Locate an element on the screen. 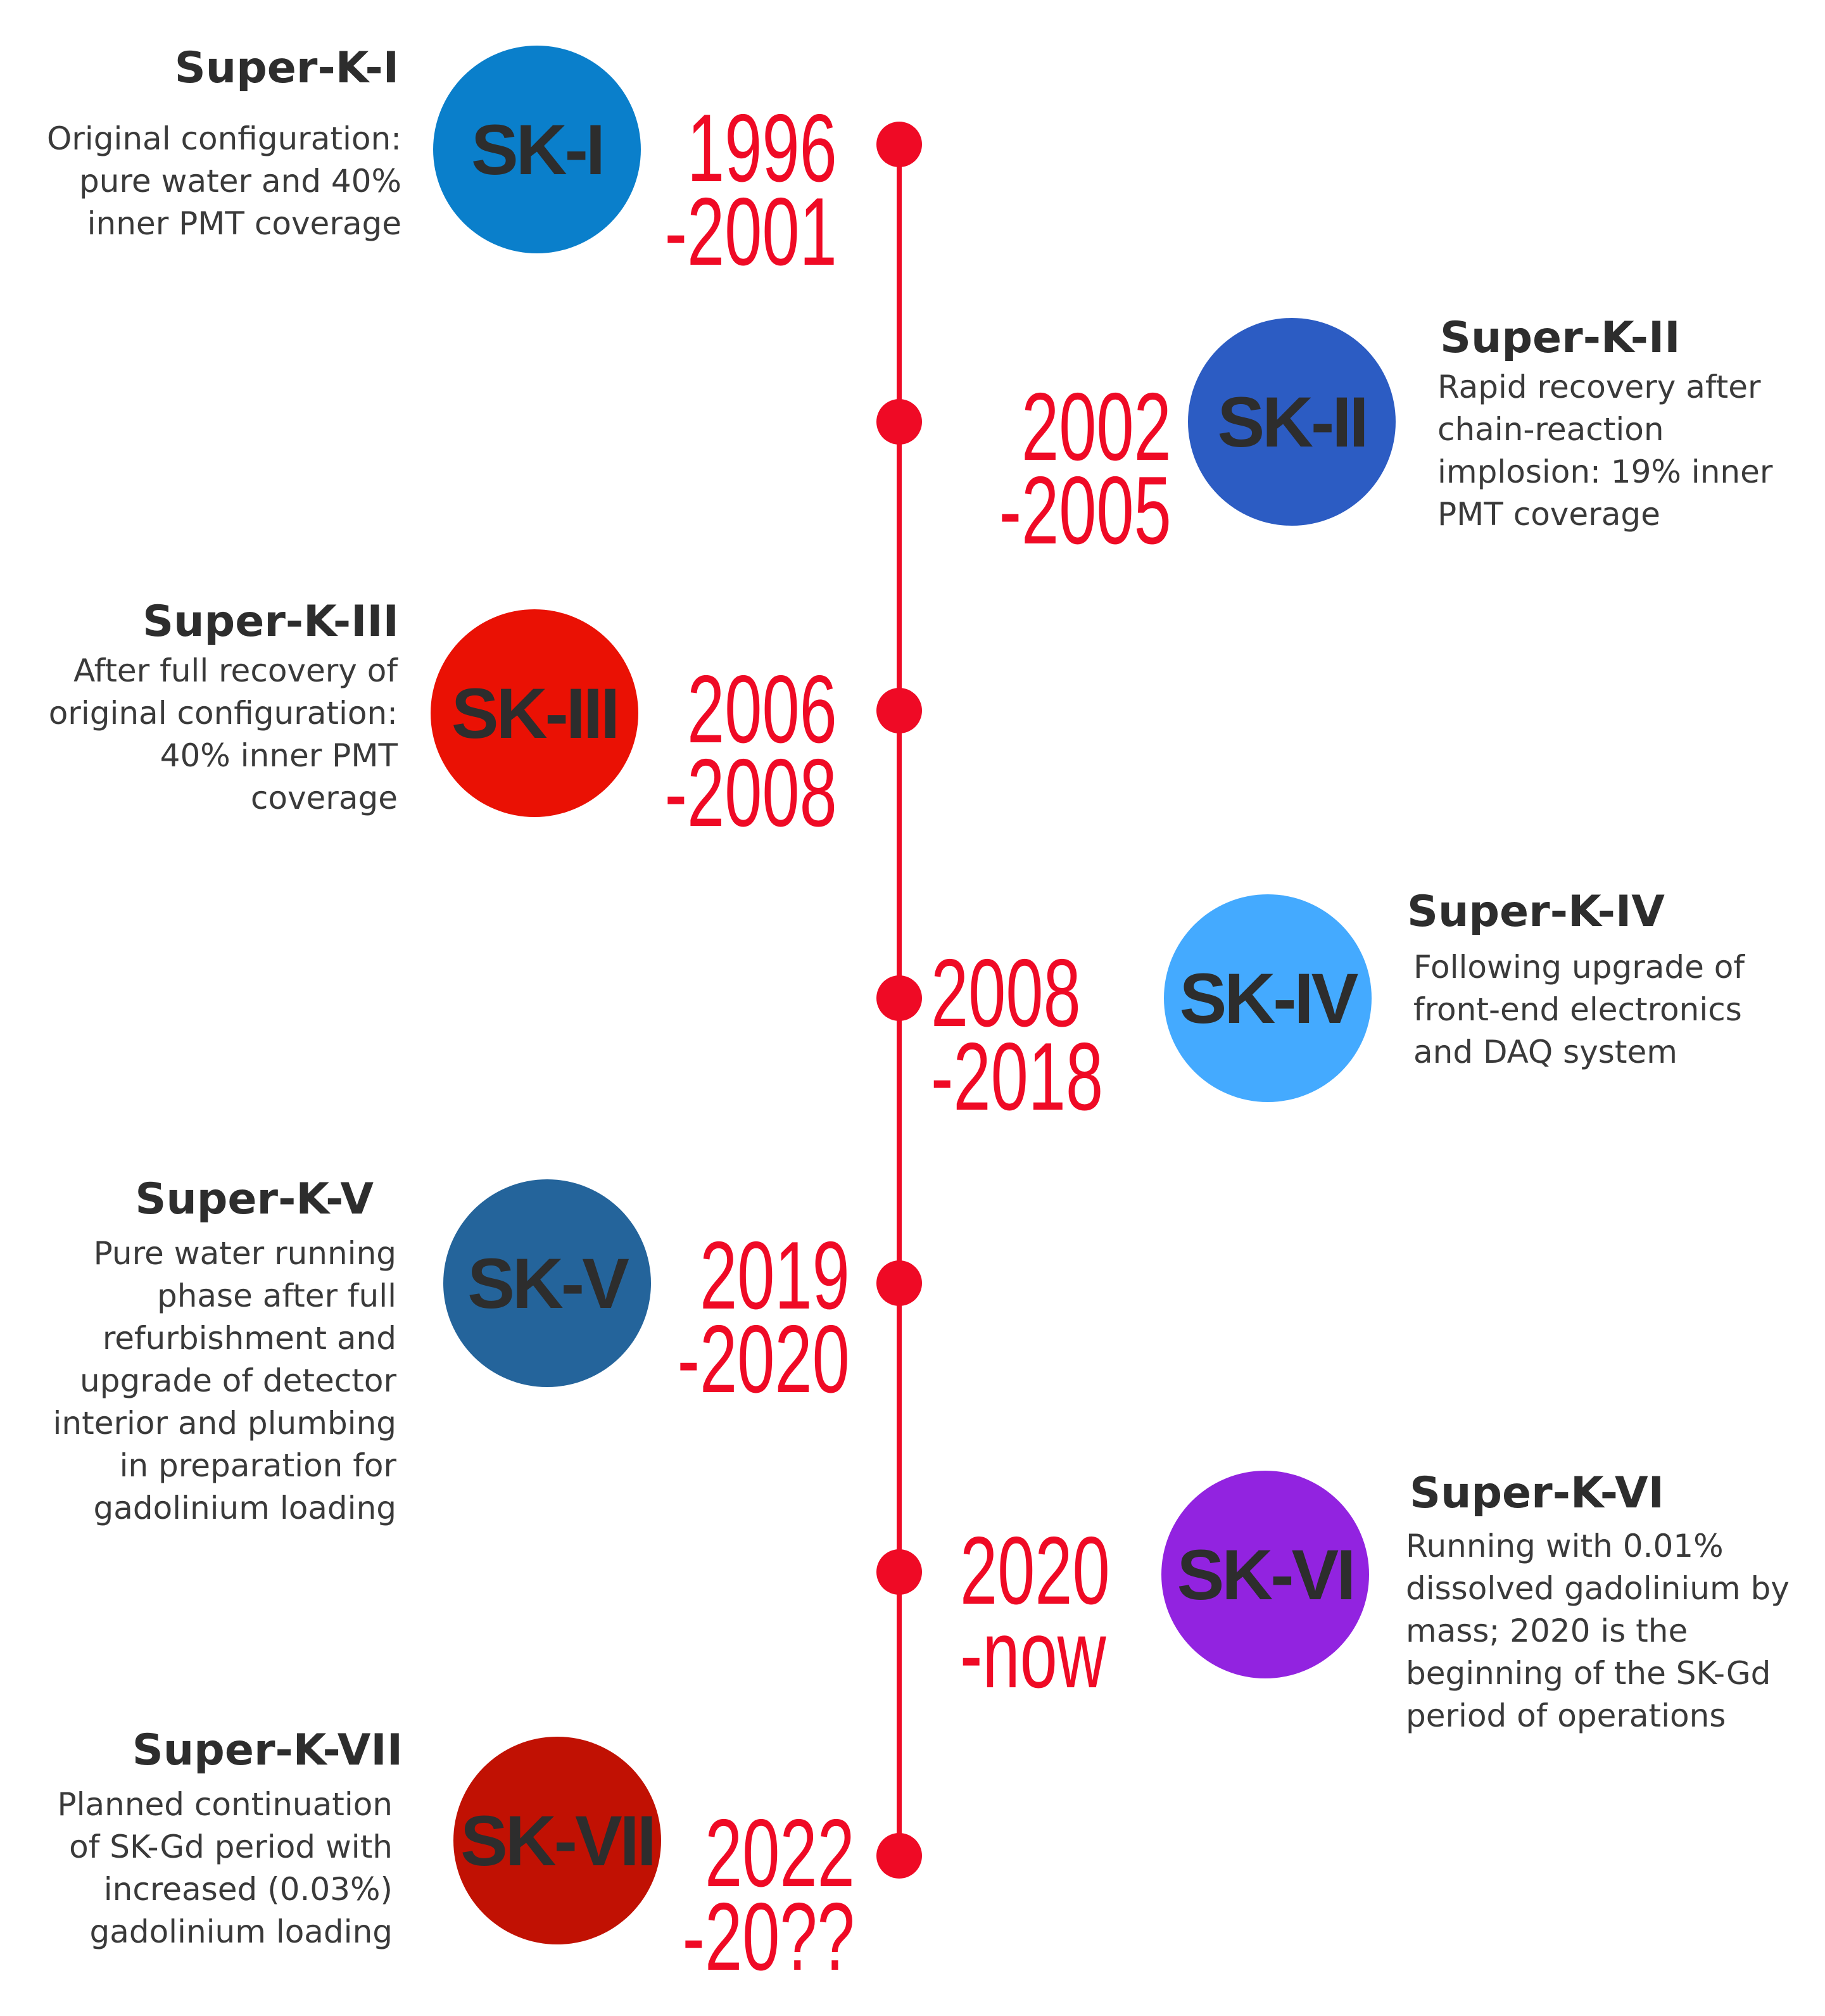 Image resolution: width=1825 pixels, height=2016 pixels. phase-start-year: 2019 is located at coordinates (775, 1276).